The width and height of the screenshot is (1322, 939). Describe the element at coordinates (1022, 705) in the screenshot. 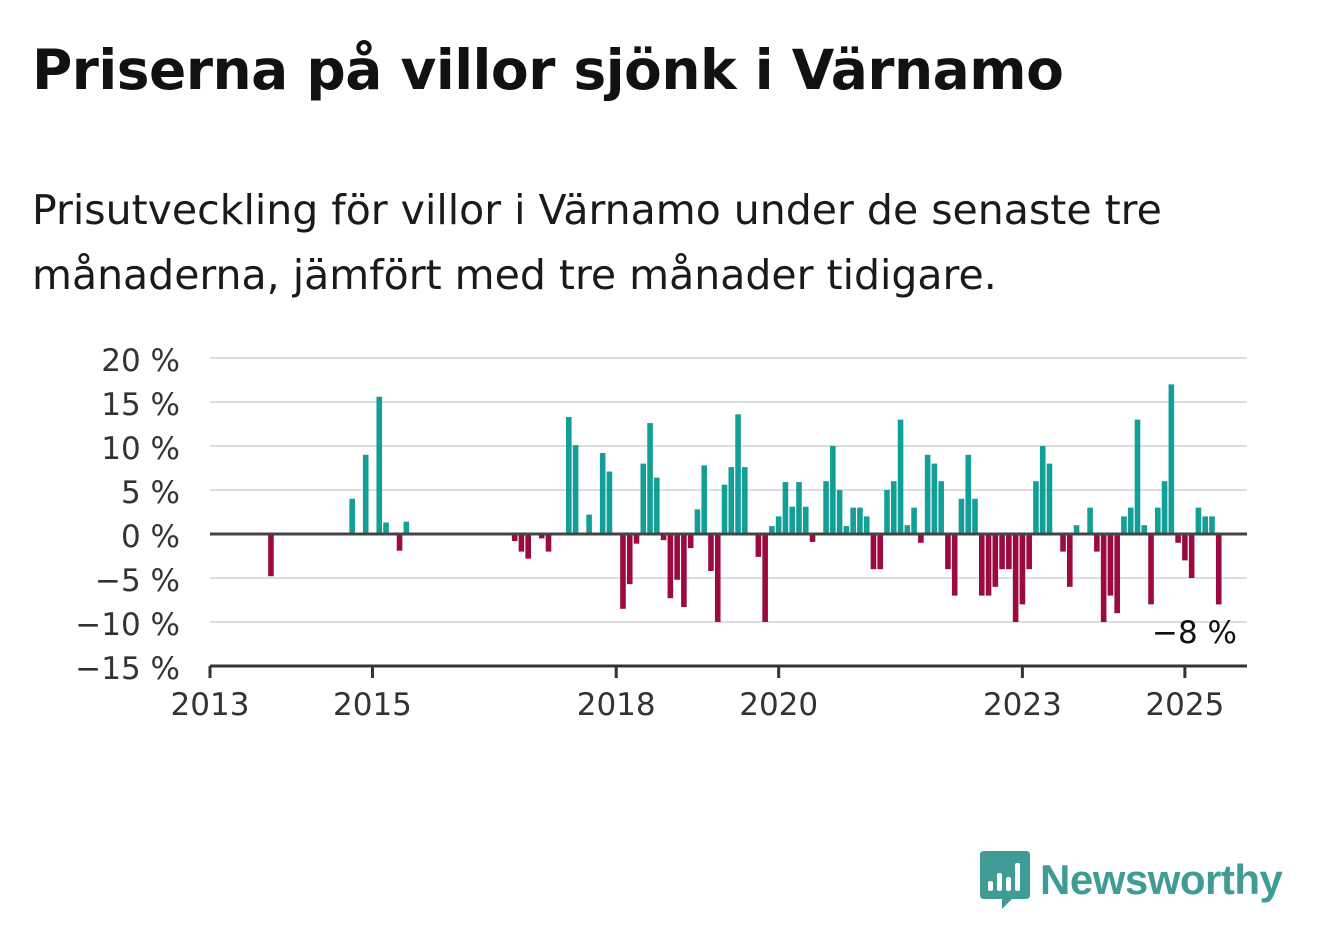

I see `x-tick-label: 2023` at that location.